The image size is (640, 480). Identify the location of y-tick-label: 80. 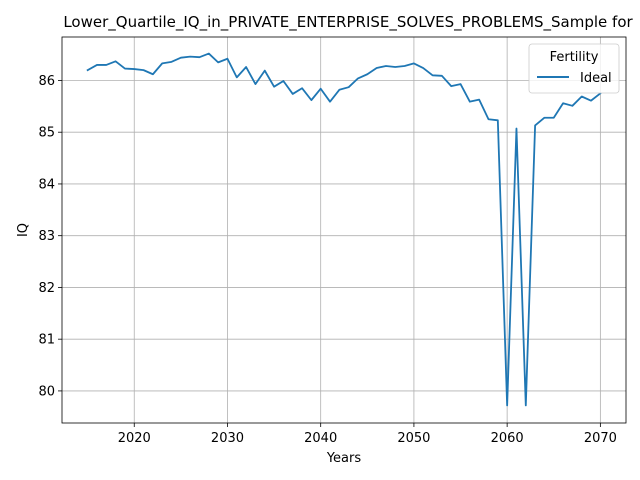
(46, 391).